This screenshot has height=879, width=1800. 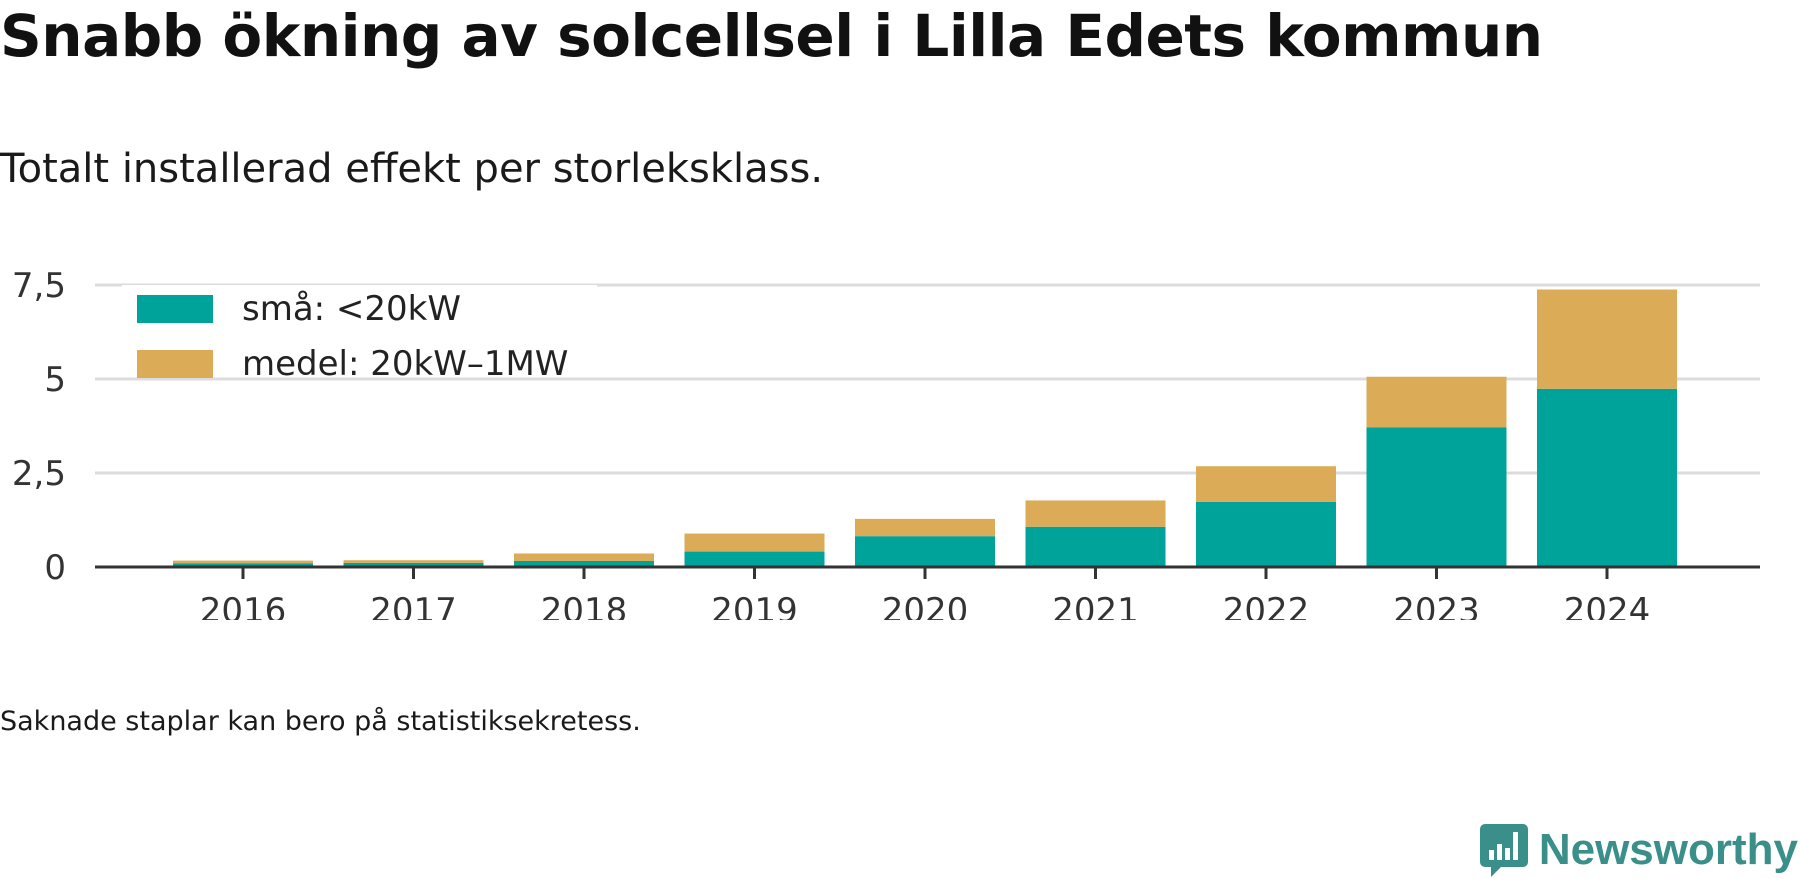 I want to click on y-tick-label: 2,5, so click(x=39, y=474).